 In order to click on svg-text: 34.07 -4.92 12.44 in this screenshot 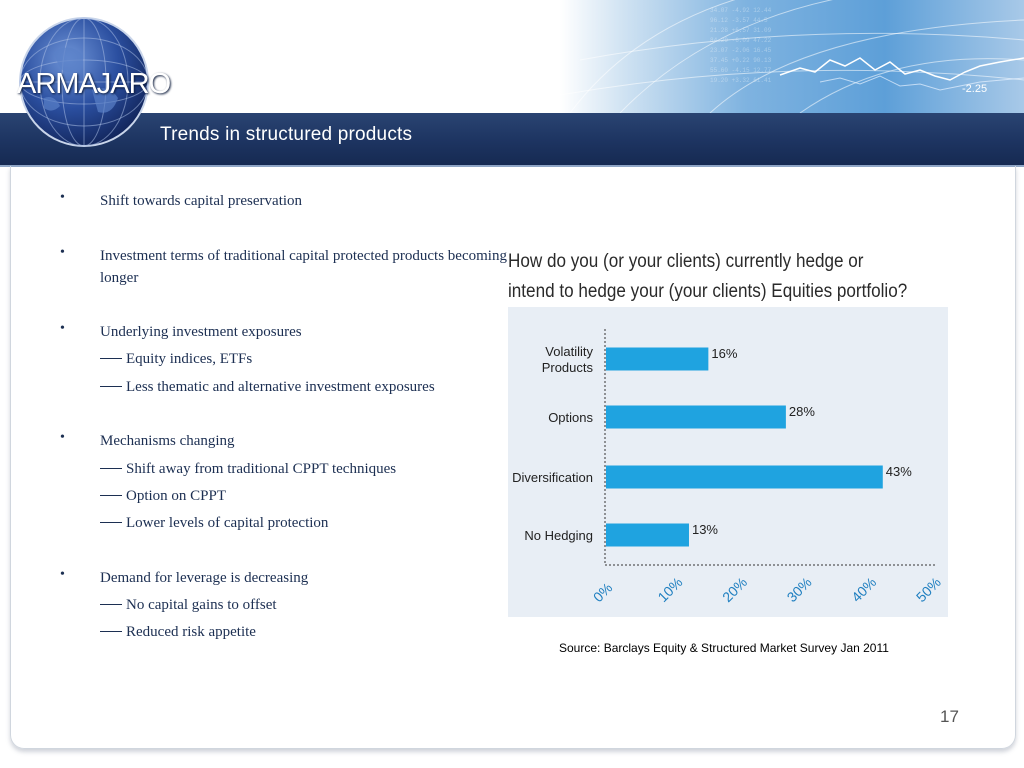, I will do `click(741, 10)`.